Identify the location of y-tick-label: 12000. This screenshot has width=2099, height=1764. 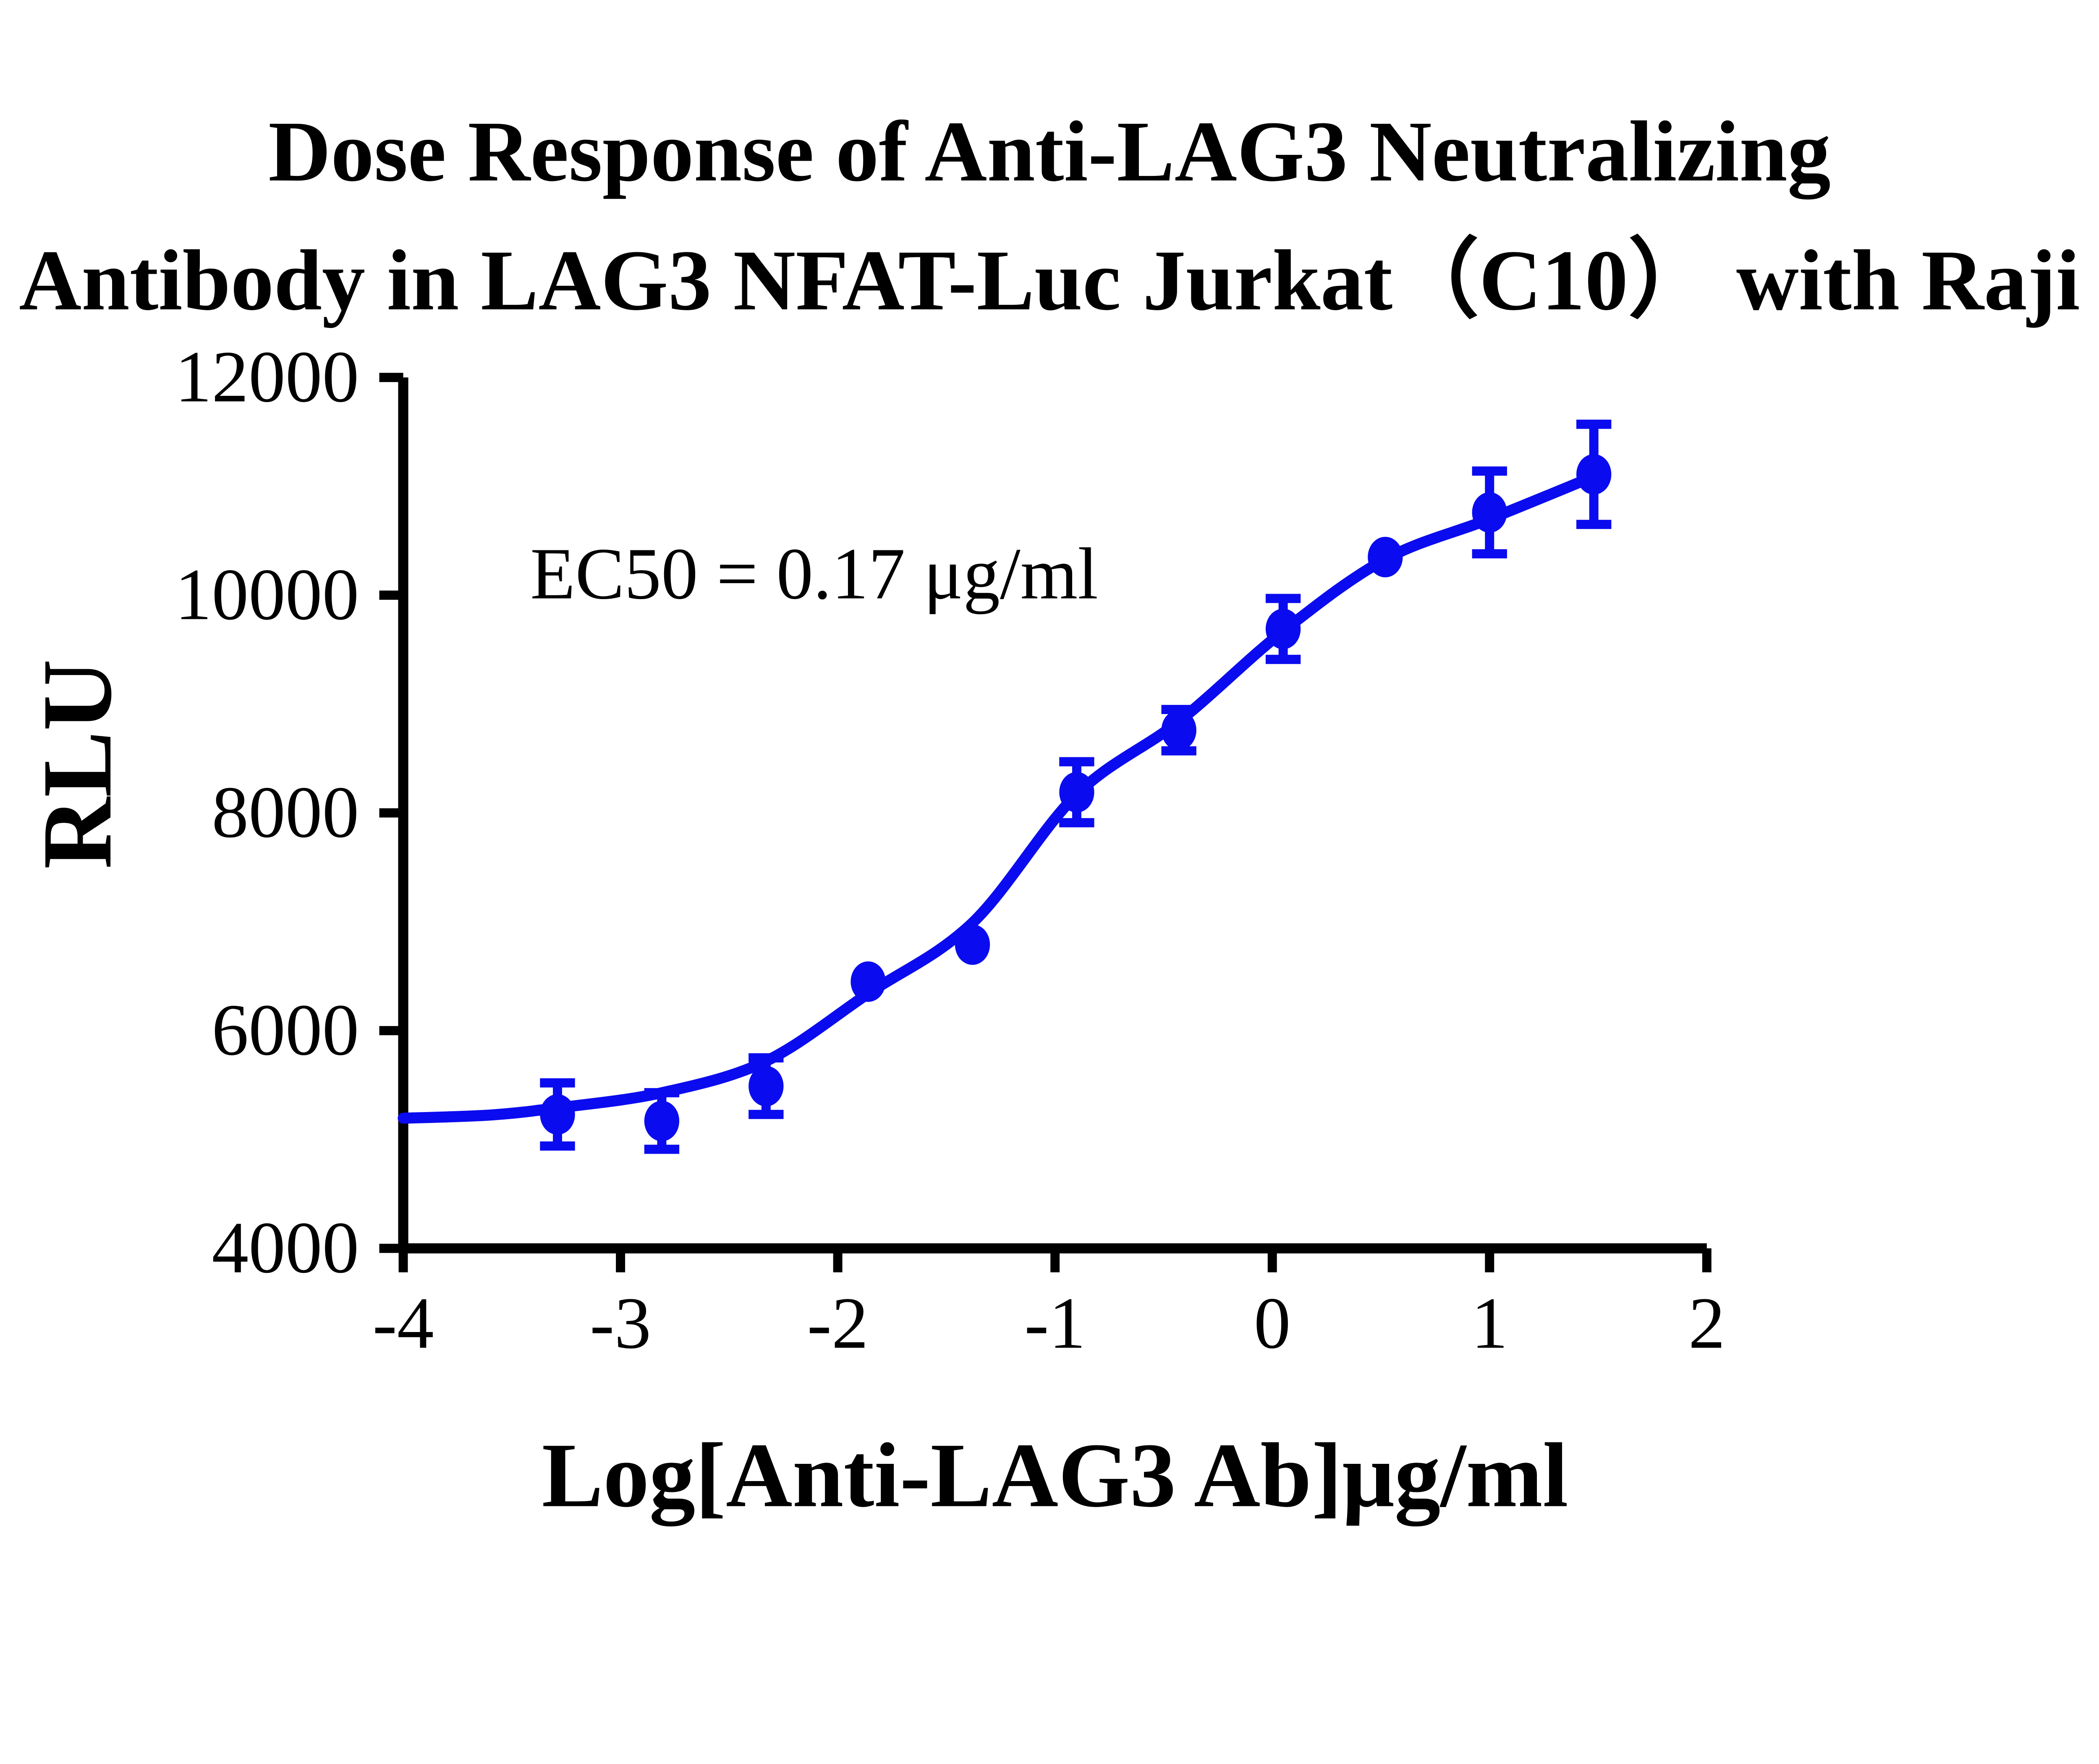
(267, 377).